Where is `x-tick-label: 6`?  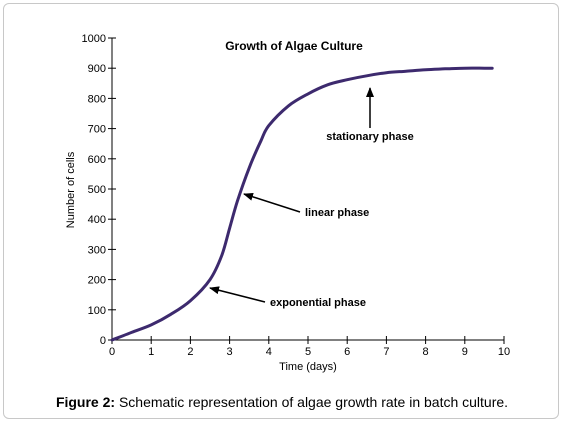 x-tick-label: 6 is located at coordinates (347, 352).